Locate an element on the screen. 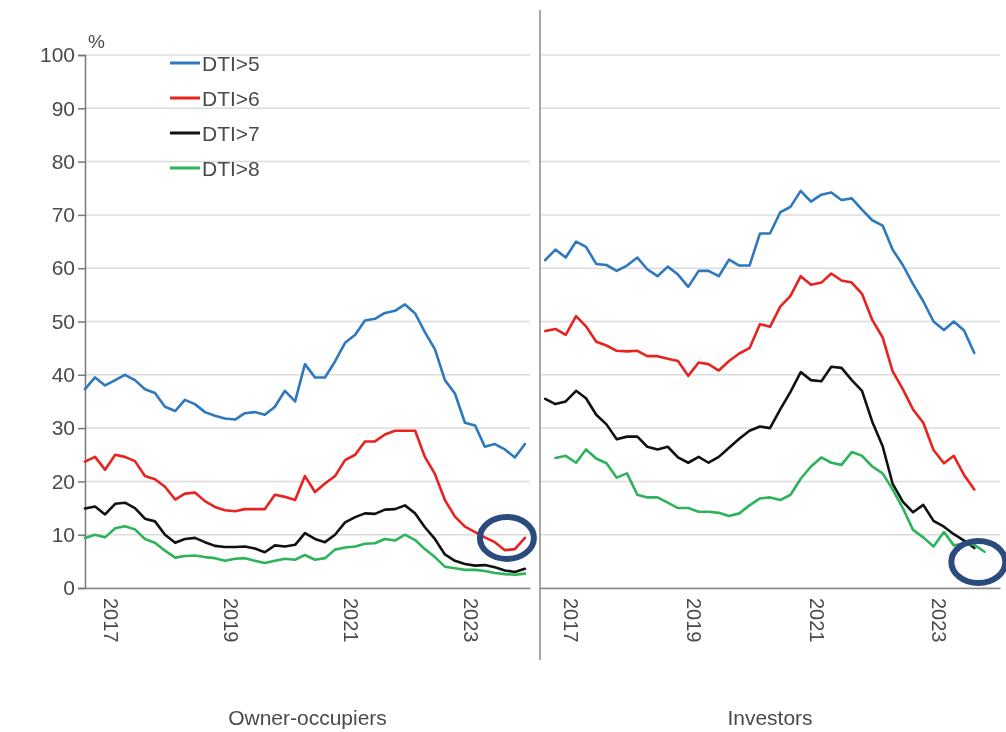  y-tick-label: 80 is located at coordinates (63, 161).